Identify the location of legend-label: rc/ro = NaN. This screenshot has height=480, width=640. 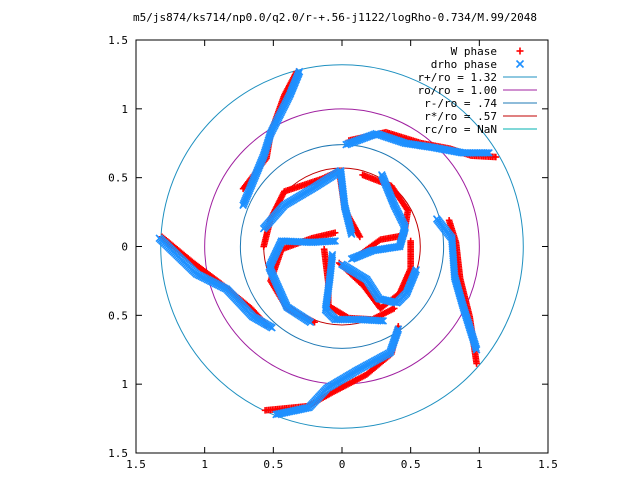
(460, 129).